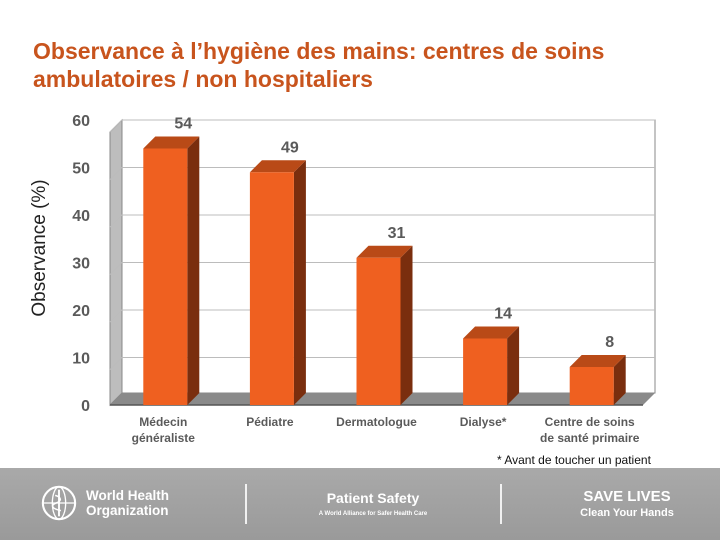 This screenshot has height=540, width=720. What do you see at coordinates (503, 314) in the screenshot?
I see `data-label: 14` at bounding box center [503, 314].